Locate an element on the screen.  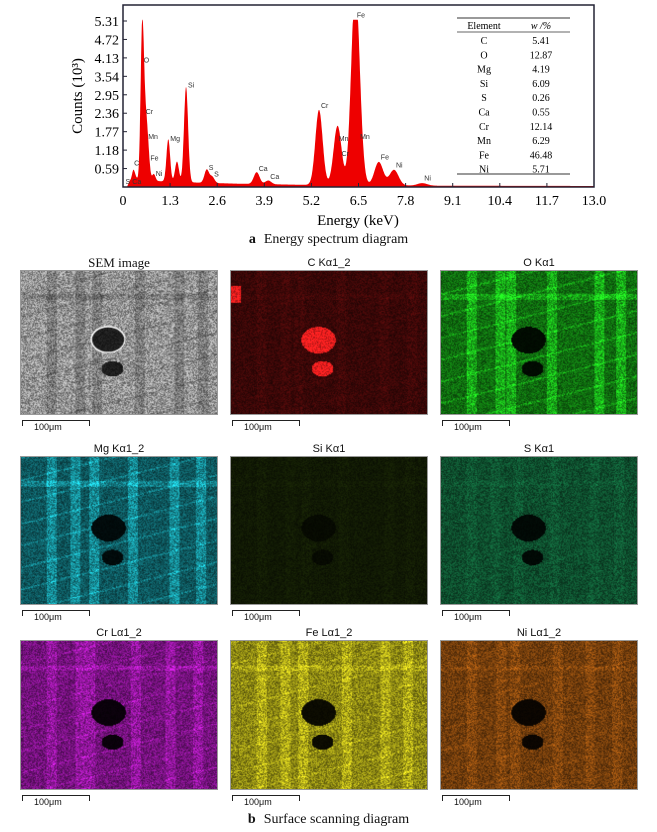
table-value: 0.55 is located at coordinates (541, 113).